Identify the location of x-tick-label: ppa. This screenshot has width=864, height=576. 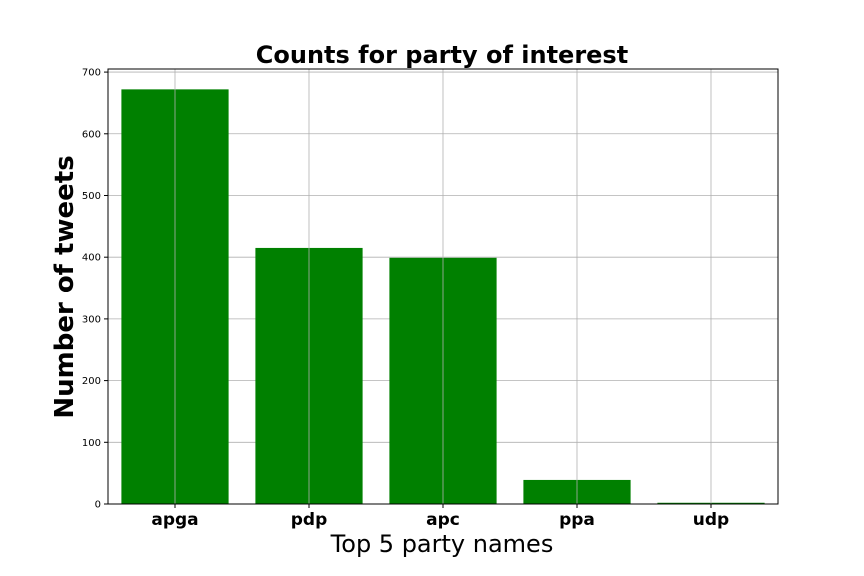
(577, 520).